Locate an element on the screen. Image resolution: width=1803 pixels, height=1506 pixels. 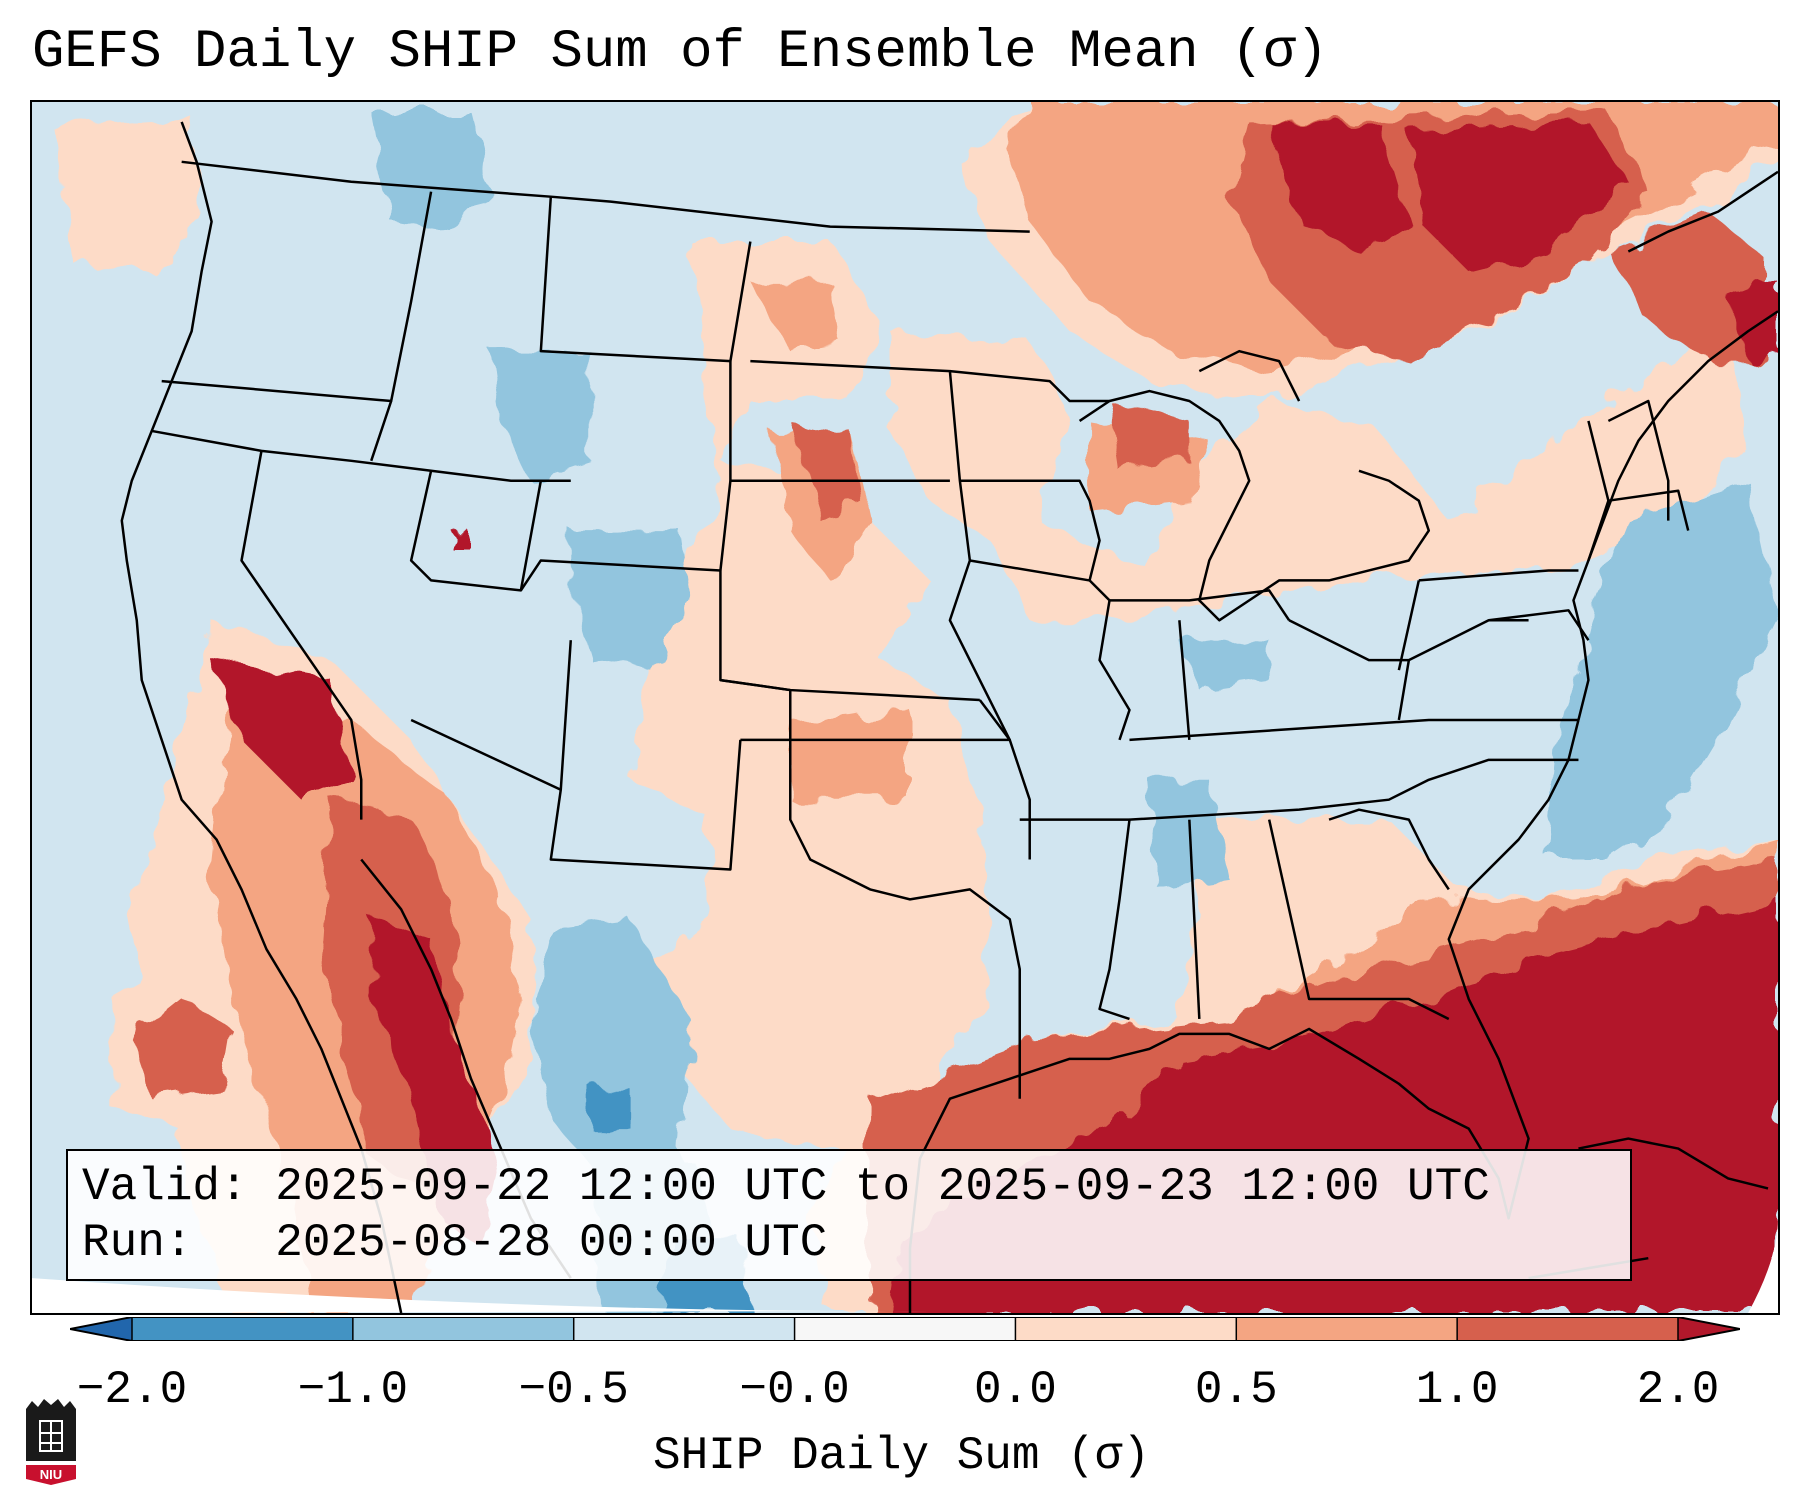
colorbar-tick-label: −0.5 is located at coordinates (573, 1390).